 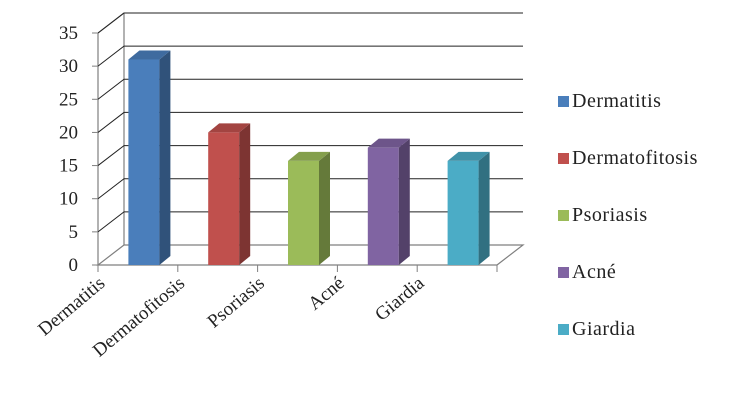 I want to click on back-left-wall, so click(x=111, y=138).